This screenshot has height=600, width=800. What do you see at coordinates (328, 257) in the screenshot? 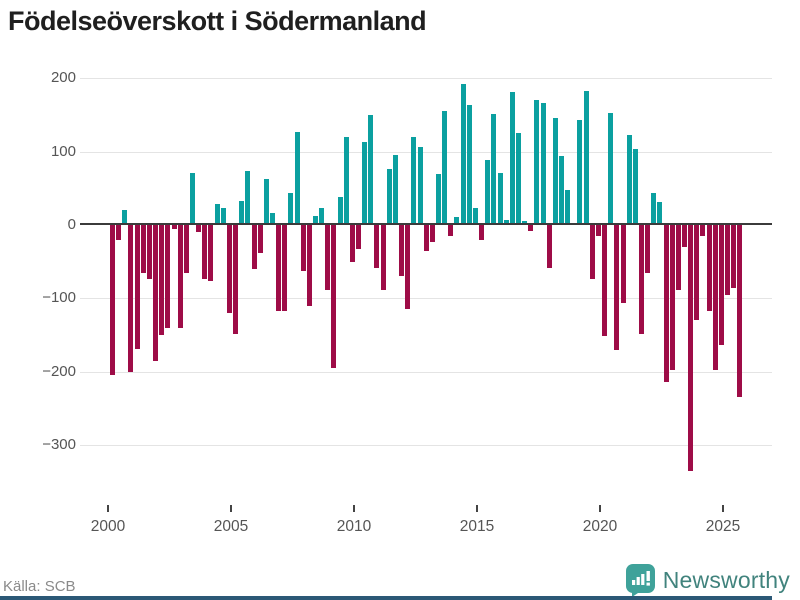
I see `bar-2008-q4` at bounding box center [328, 257].